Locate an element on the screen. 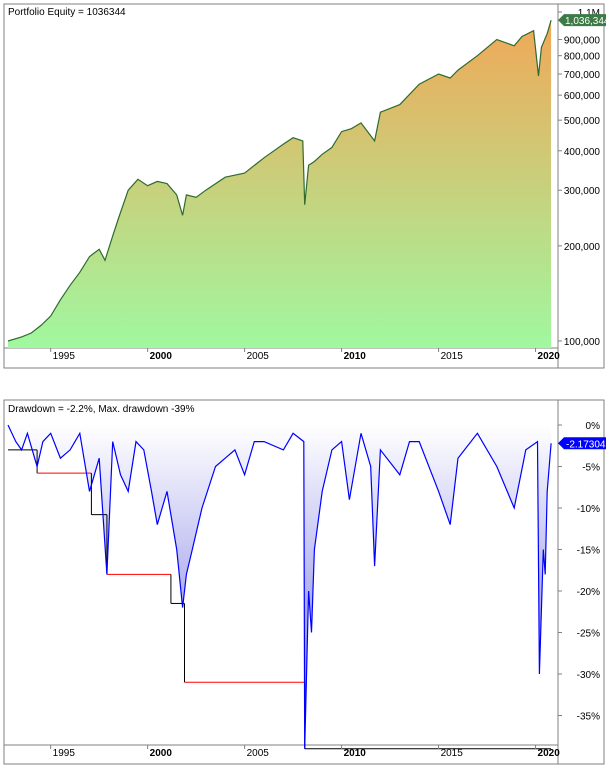 This screenshot has width=611, height=774. y-tick-label: 1.1M is located at coordinates (589, 13).